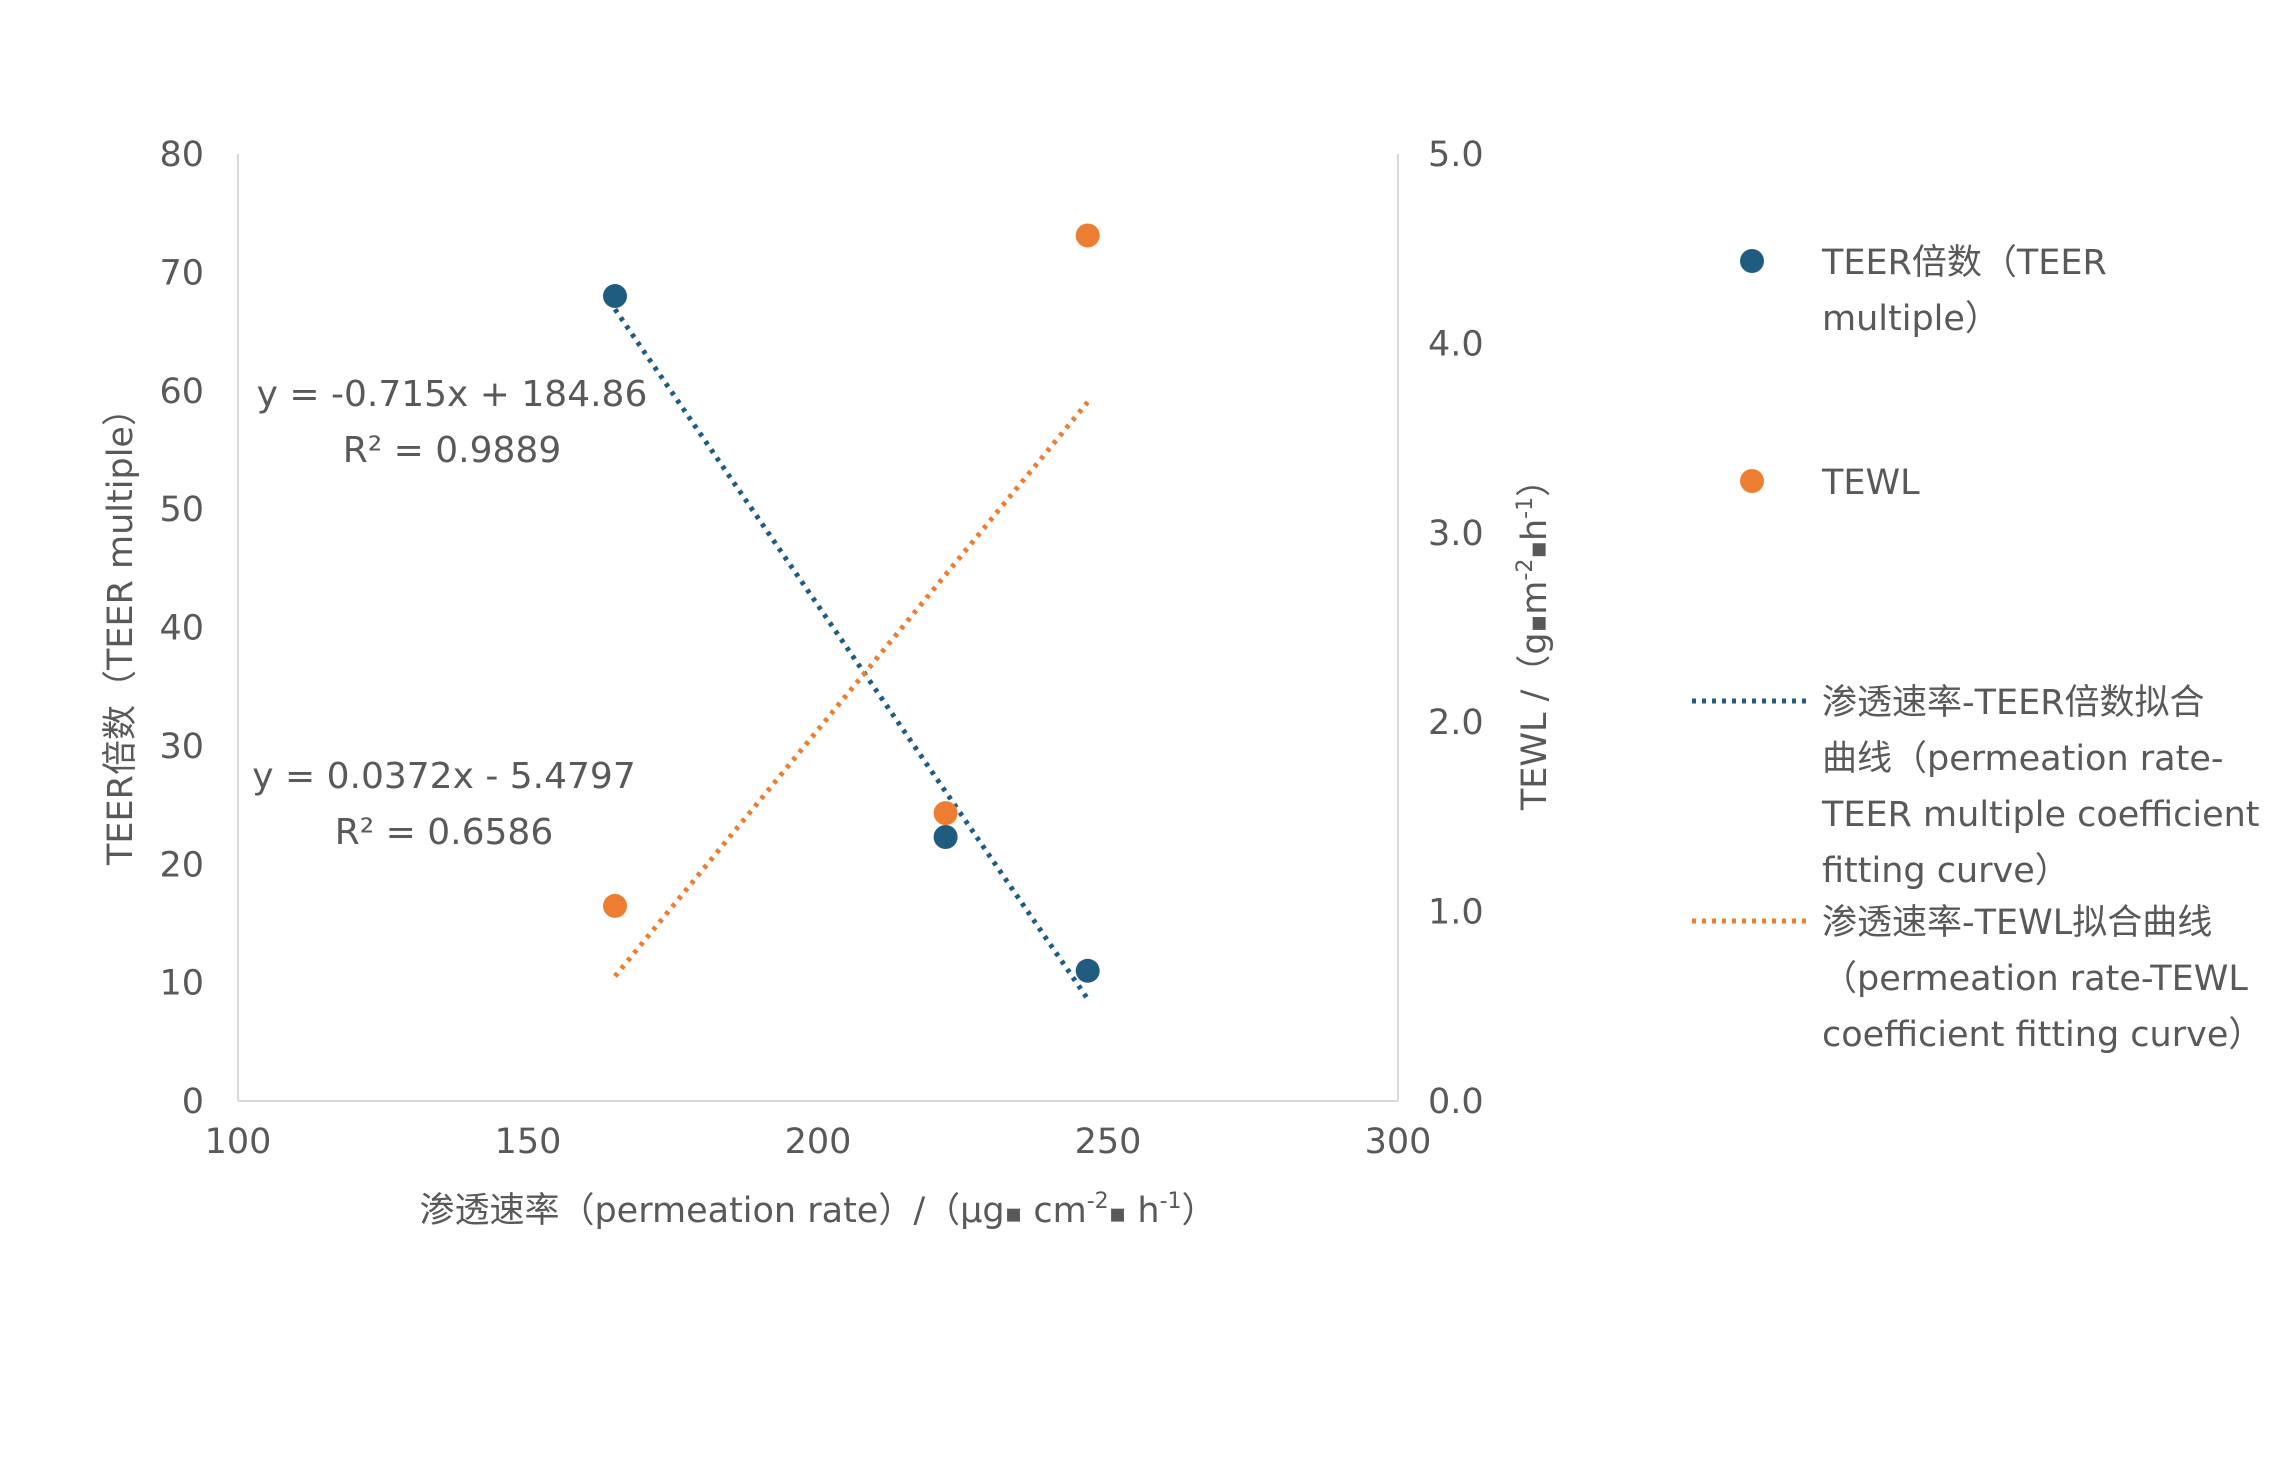 The image size is (2286, 1461). I want to click on y-right-tick-label: 3.0, so click(1456, 534).